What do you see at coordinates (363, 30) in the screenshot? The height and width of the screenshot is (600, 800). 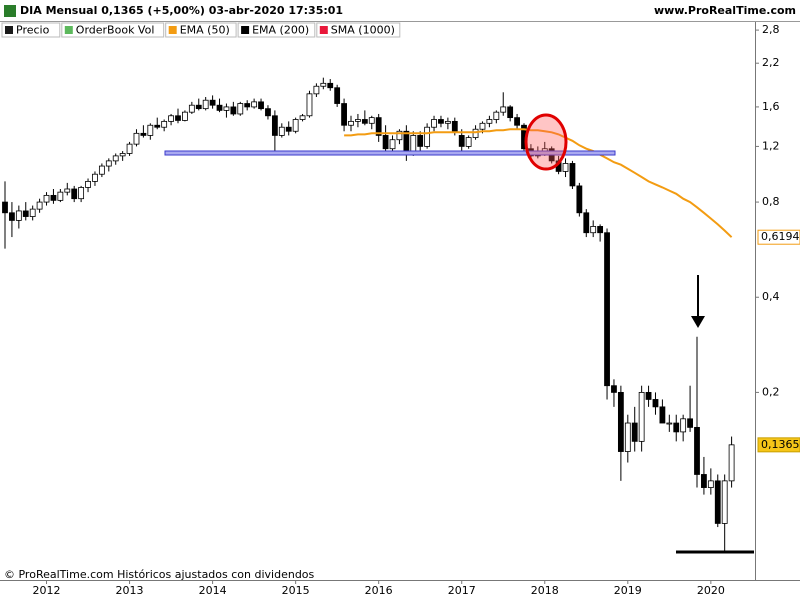 I see `legend-label: SMA (1000)` at bounding box center [363, 30].